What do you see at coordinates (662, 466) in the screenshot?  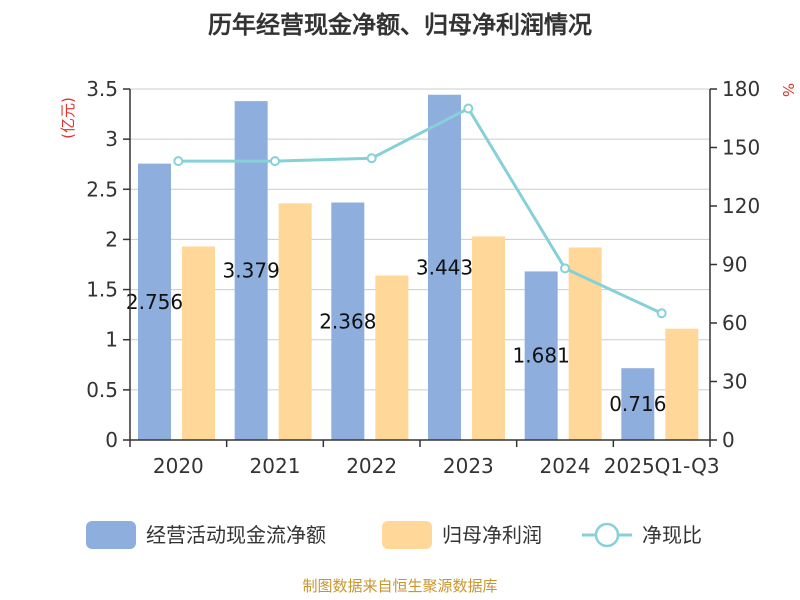 I see `x-tick-label: 2025Q1-Q3` at bounding box center [662, 466].